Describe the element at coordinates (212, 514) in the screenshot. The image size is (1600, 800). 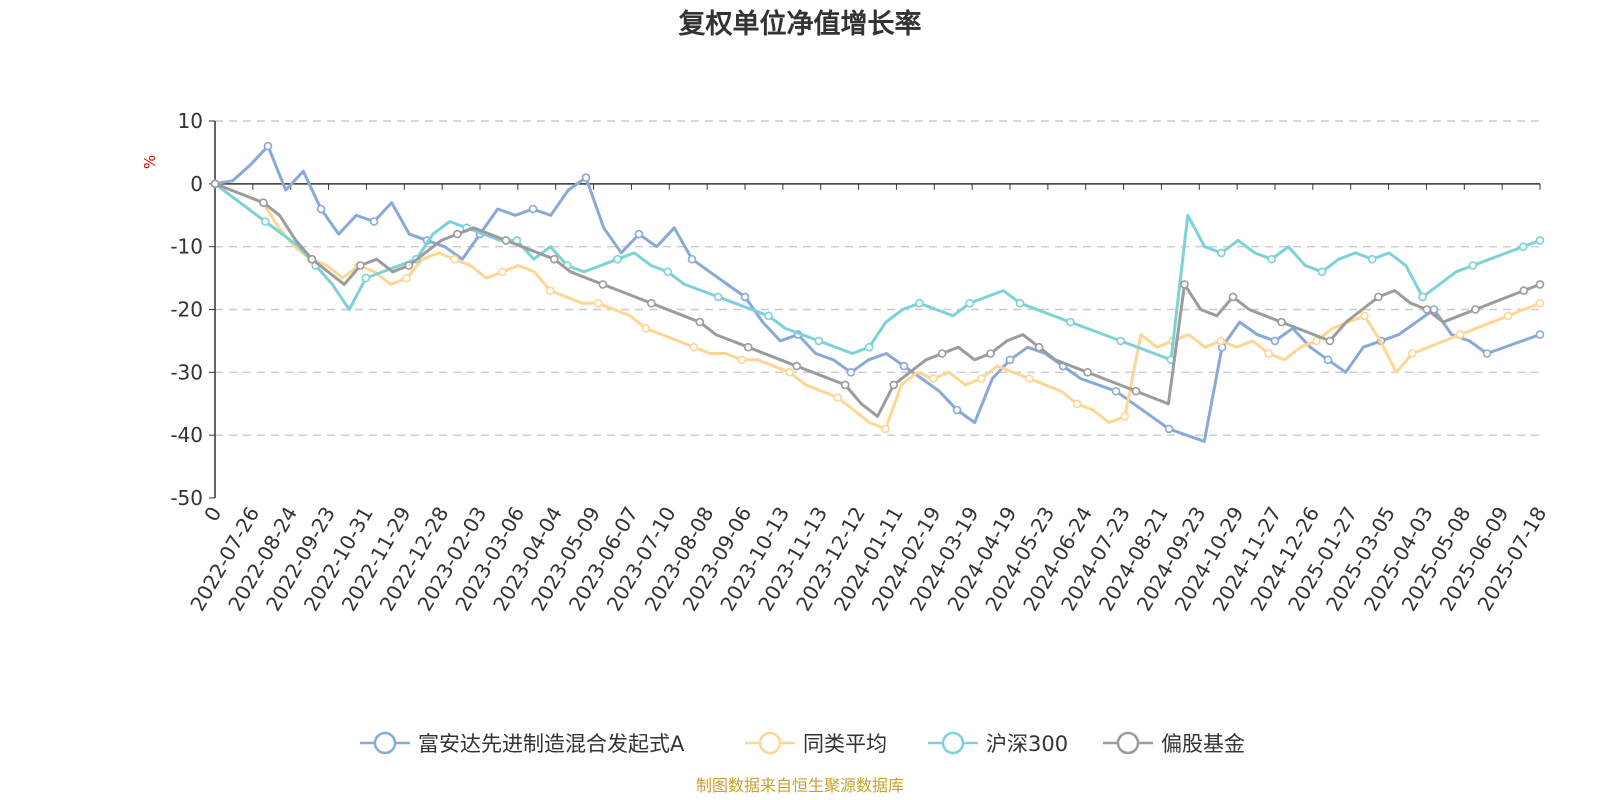
I see `x-tick-label: 0` at that location.